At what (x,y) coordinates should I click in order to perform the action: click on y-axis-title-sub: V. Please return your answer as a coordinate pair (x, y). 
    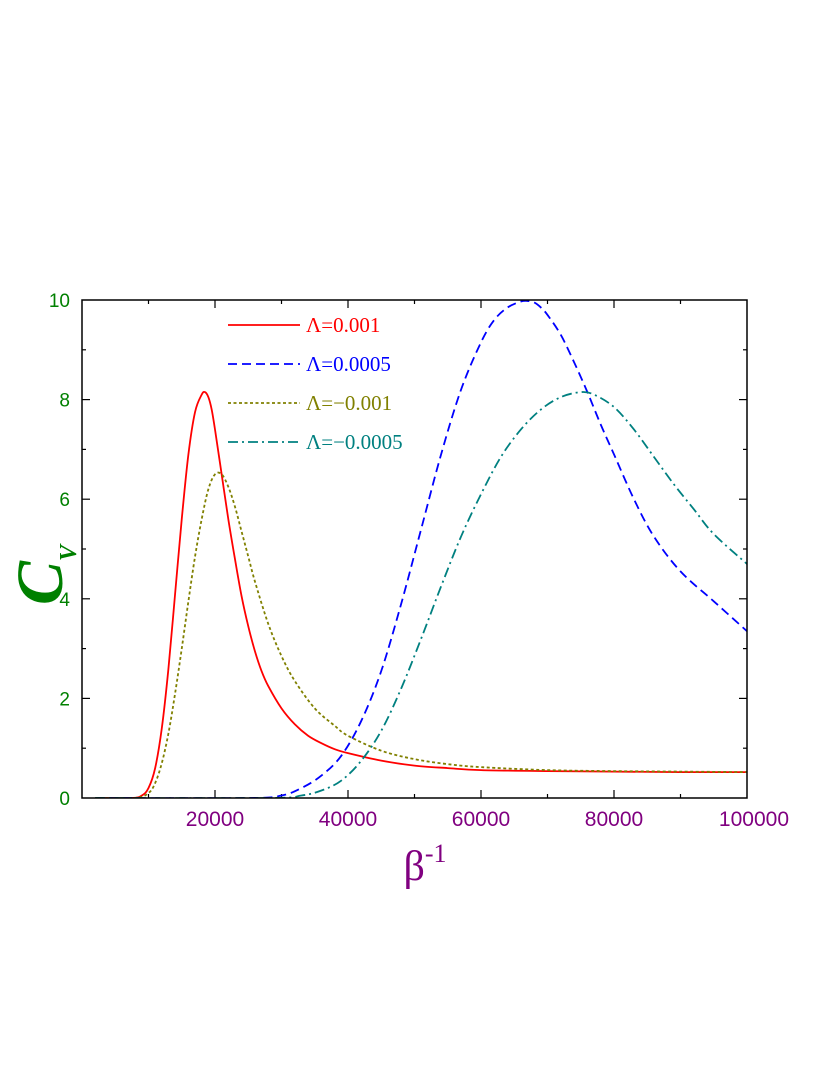
    Looking at the image, I should click on (69, 552).